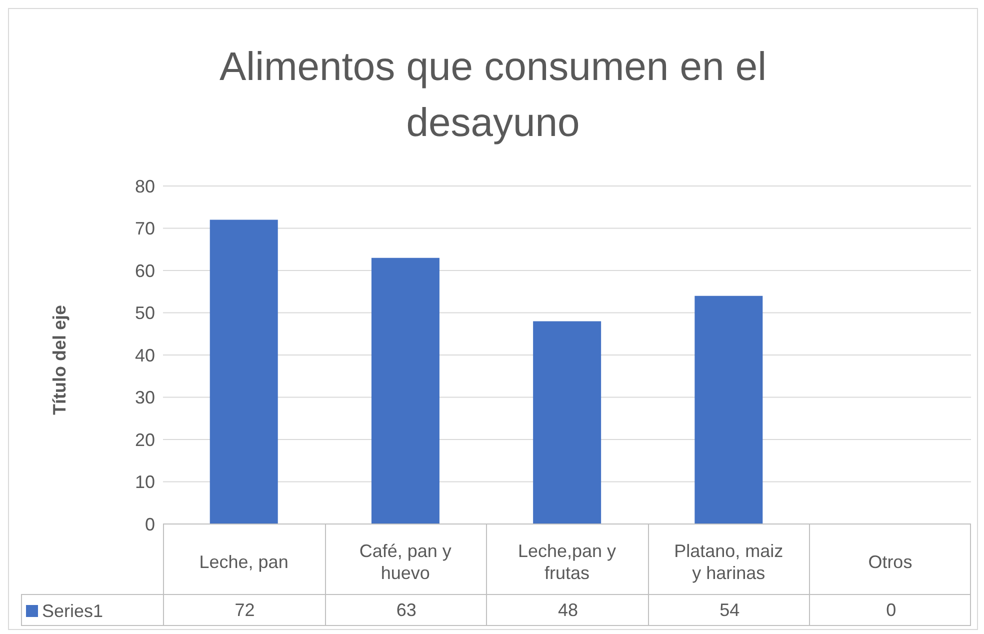 The width and height of the screenshot is (984, 634). What do you see at coordinates (73, 611) in the screenshot?
I see `legend-label: Series1` at bounding box center [73, 611].